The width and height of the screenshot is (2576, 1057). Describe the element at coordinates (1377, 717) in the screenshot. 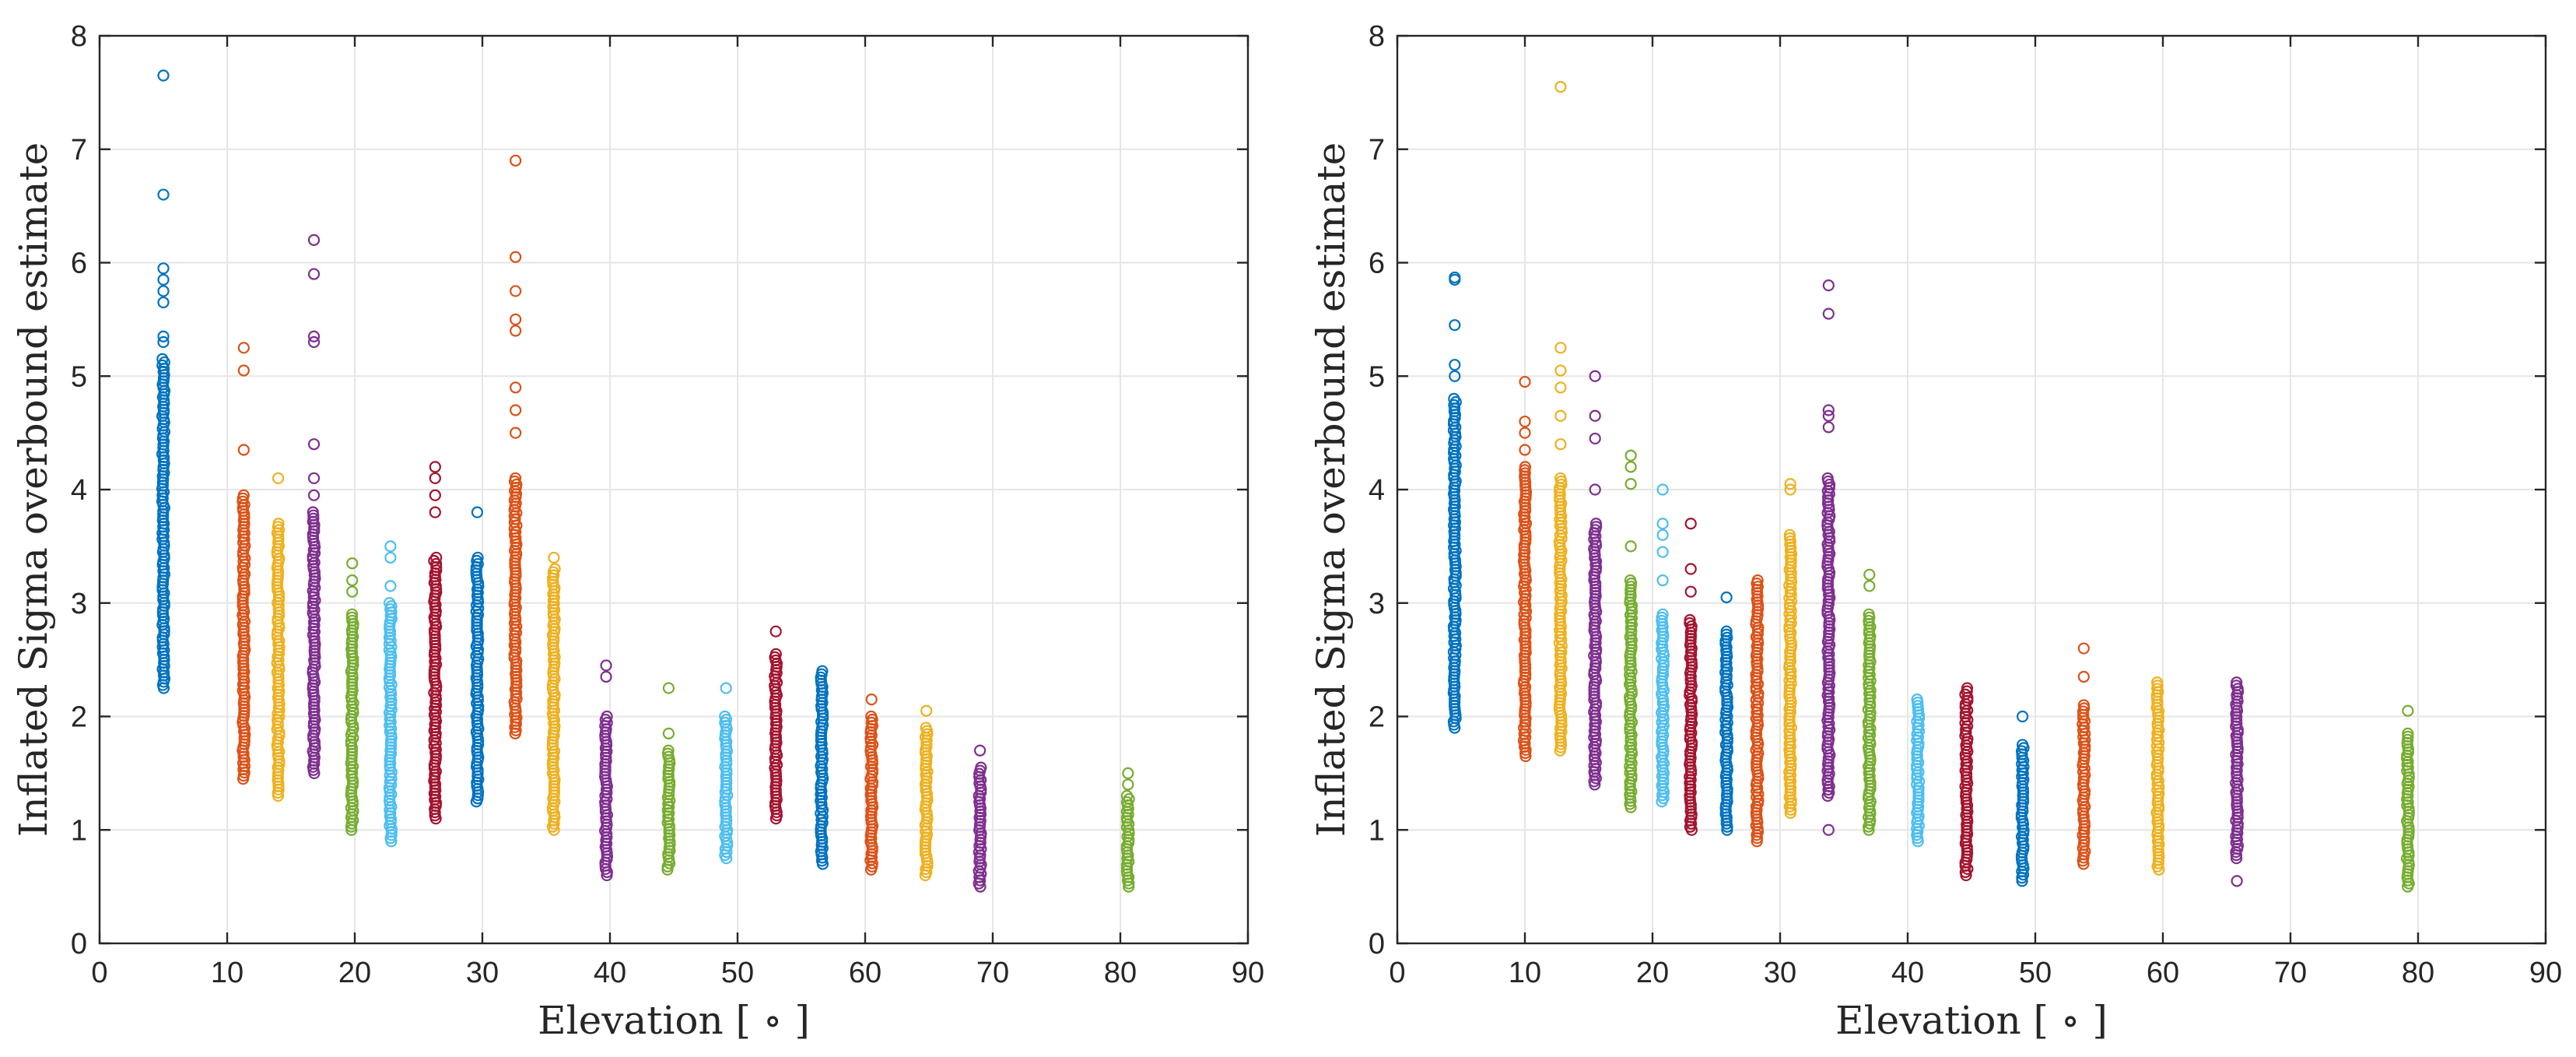

I see `y-tick-label: 2` at that location.